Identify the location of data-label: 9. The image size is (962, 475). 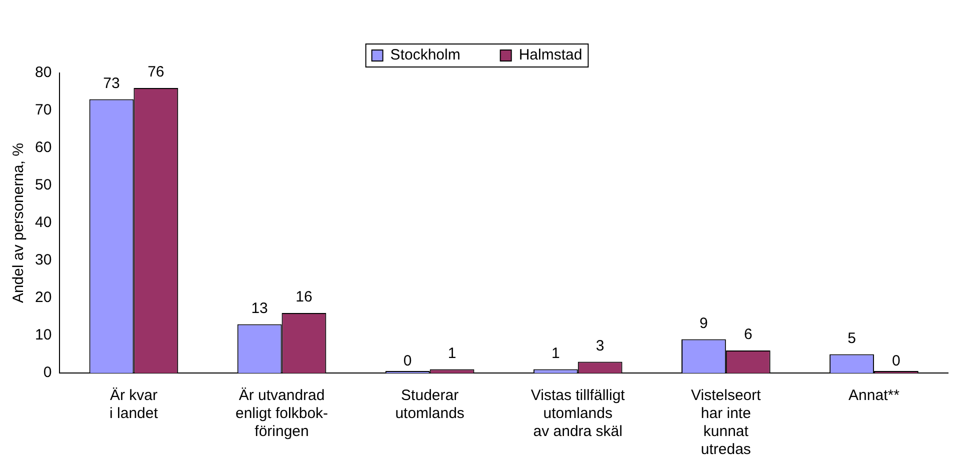
(704, 323).